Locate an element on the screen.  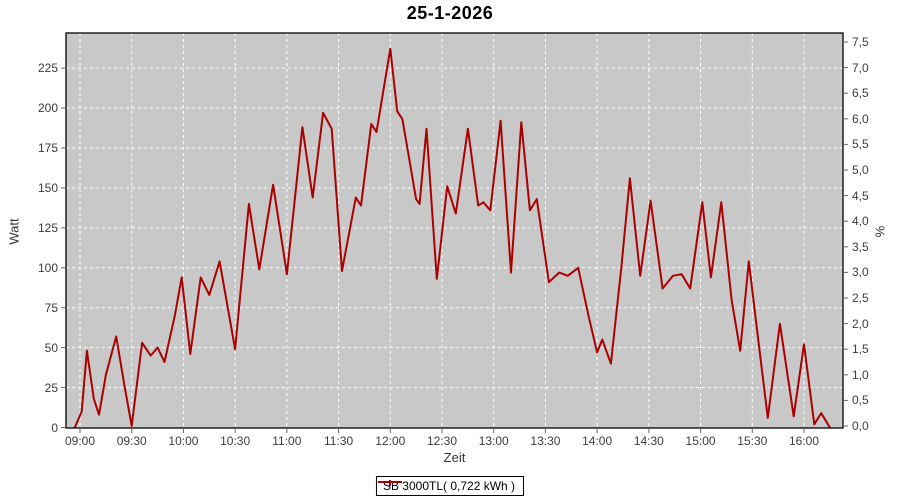
right-axis-tick-label: 4,5 is located at coordinates (860, 195).